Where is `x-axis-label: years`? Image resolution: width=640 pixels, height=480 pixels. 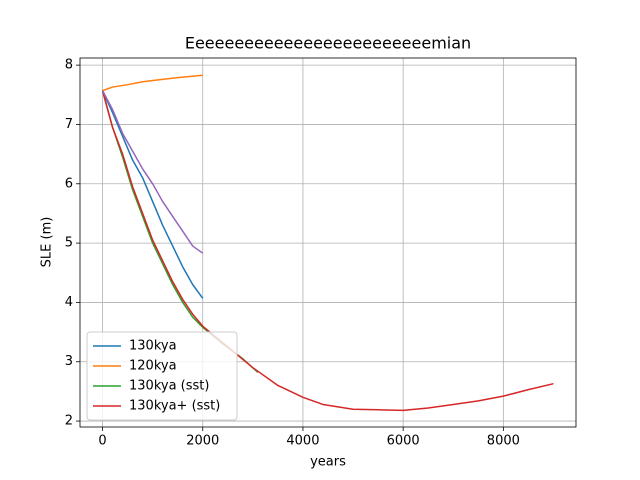 x-axis-label: years is located at coordinates (328, 462).